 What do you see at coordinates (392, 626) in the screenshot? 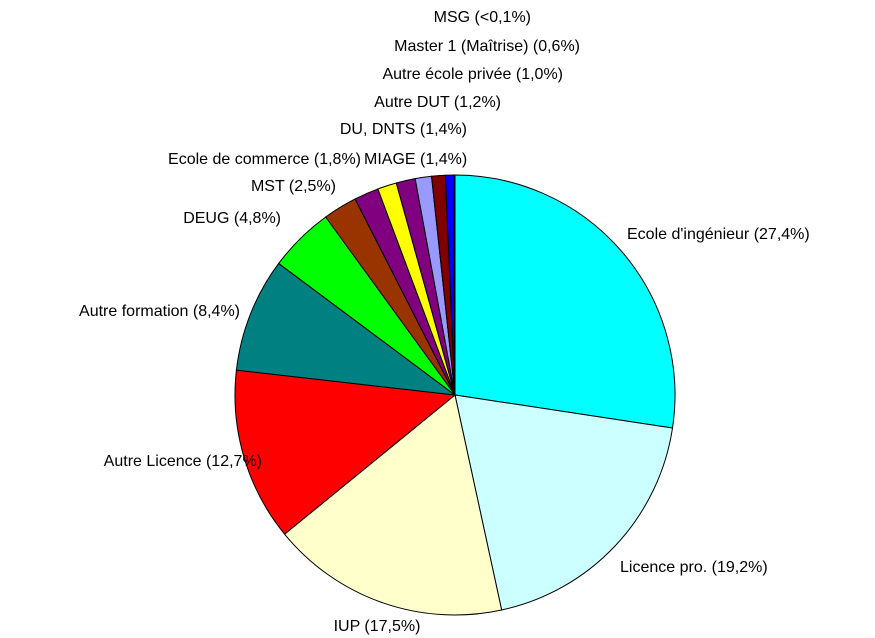
I see `slice-value-label: (17,5%)` at bounding box center [392, 626].